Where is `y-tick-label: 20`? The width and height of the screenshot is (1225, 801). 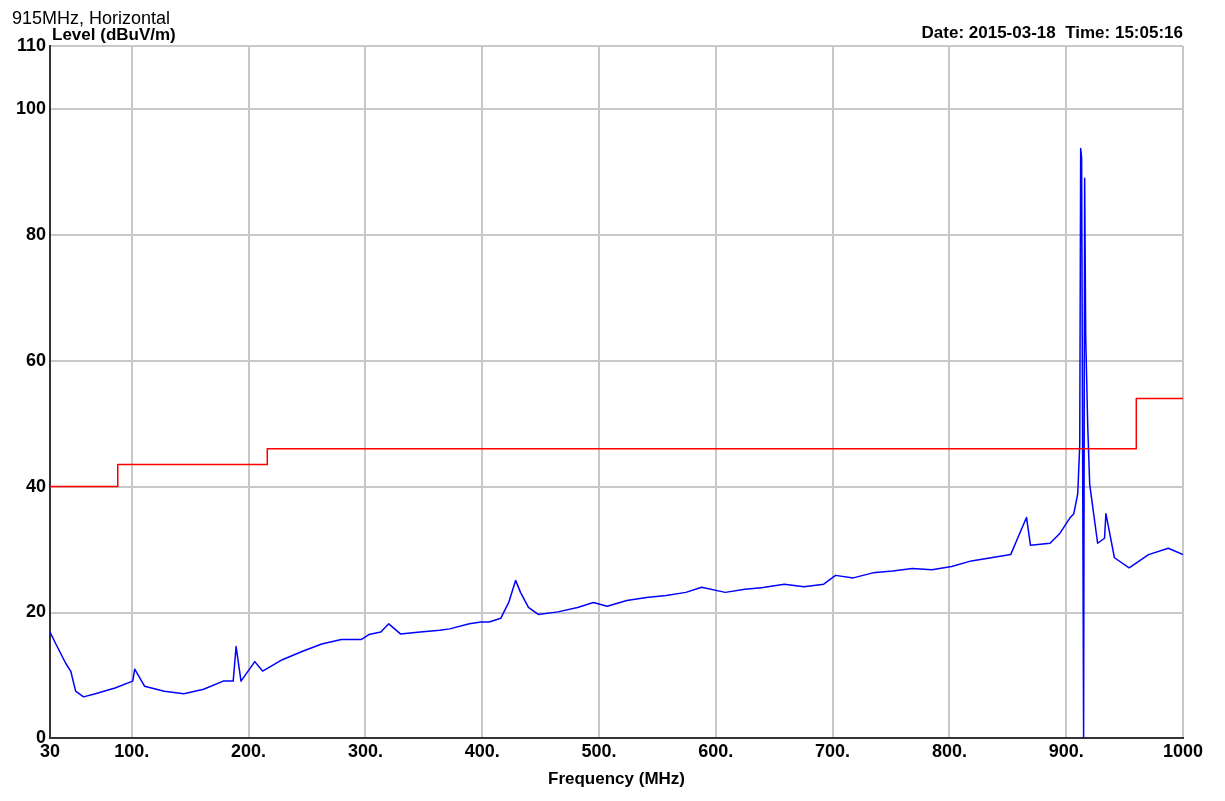
y-tick-label: 20 is located at coordinates (36, 611).